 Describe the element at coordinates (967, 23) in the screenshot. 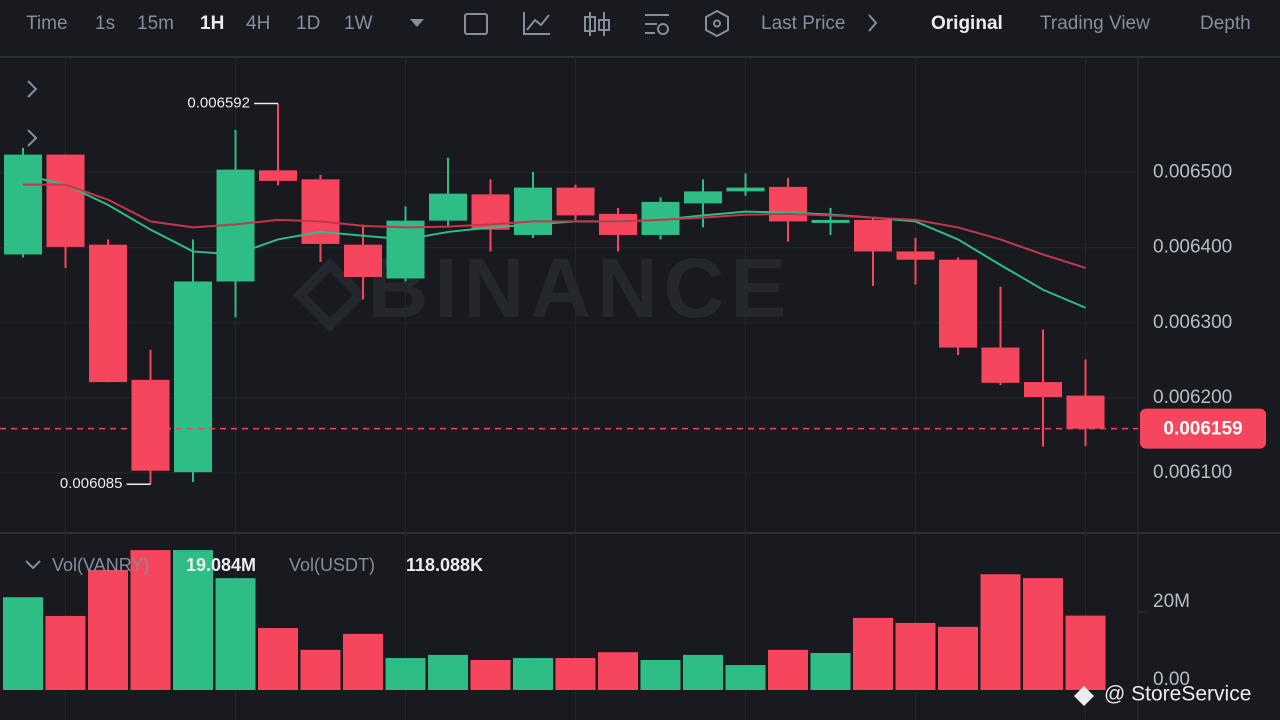

I see `view-tab: Original` at that location.